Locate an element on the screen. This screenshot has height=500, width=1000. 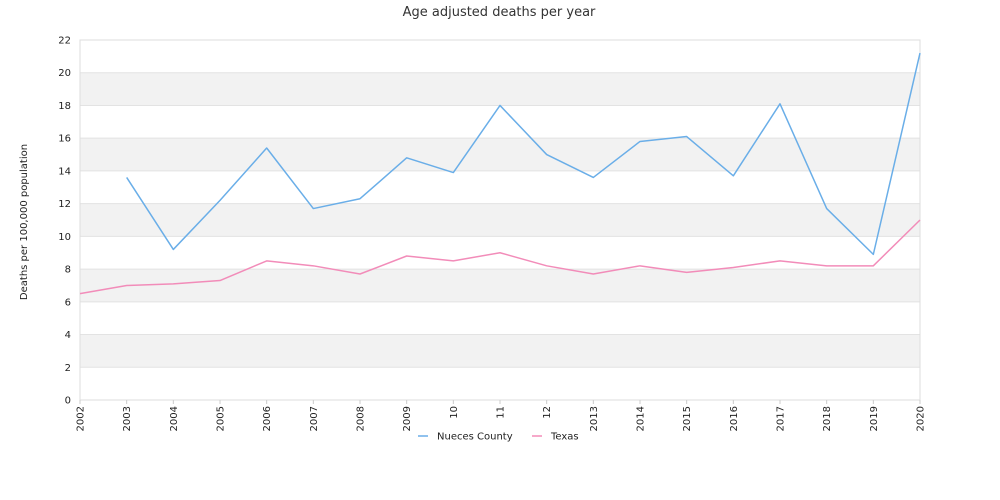
x-tick-label: 11 is located at coordinates (501, 412).